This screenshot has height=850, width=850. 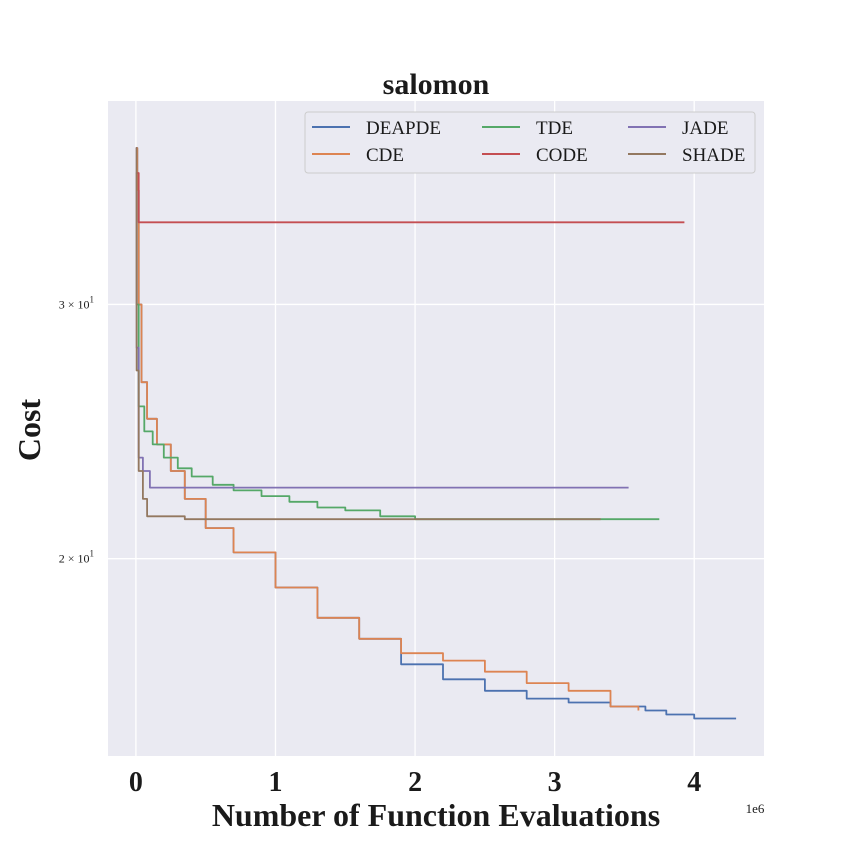 What do you see at coordinates (275, 782) in the screenshot?
I see `x-tick-label: 1` at bounding box center [275, 782].